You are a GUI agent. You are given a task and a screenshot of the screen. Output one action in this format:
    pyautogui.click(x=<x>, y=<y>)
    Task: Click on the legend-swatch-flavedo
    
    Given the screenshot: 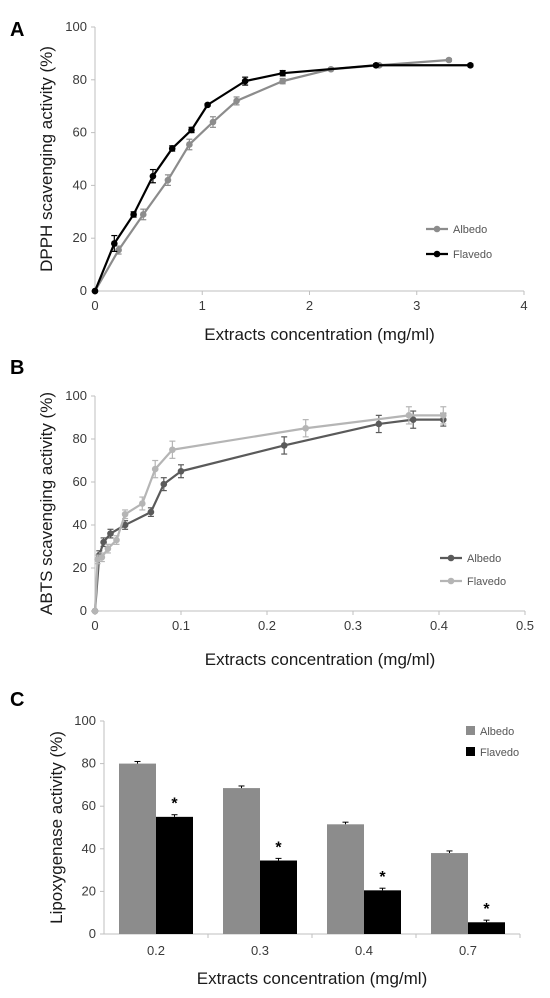 What is the action you would take?
    pyautogui.click(x=470, y=751)
    